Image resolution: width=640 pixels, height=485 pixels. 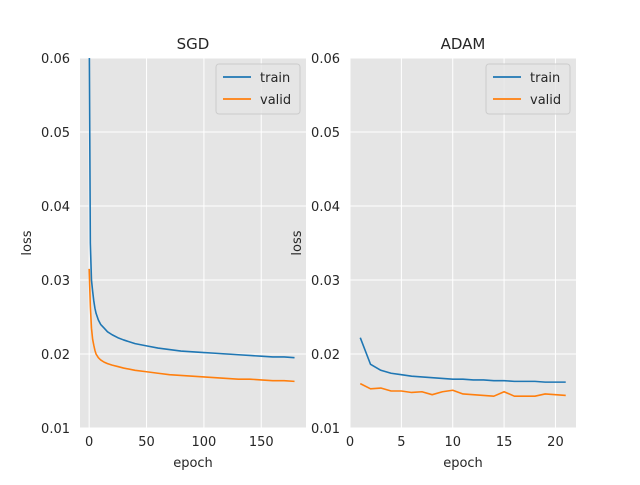 What do you see at coordinates (193, 44) in the screenshot?
I see `chart-title: SGD` at bounding box center [193, 44].